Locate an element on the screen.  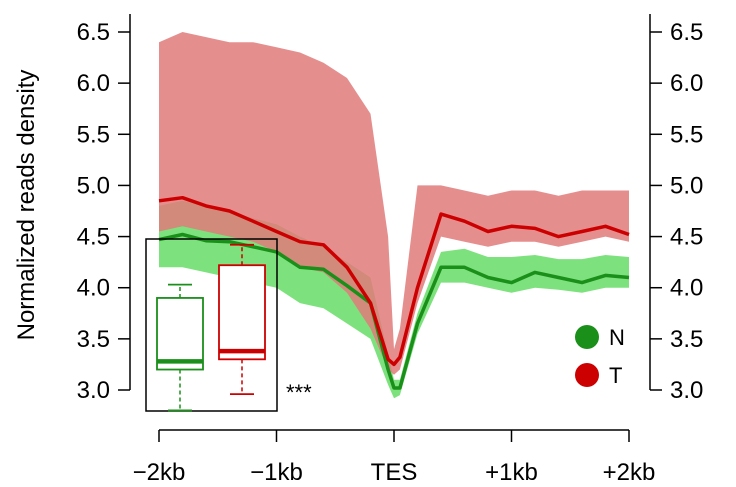
y-tick-label-left: 4.0 is located at coordinates (93, 288).